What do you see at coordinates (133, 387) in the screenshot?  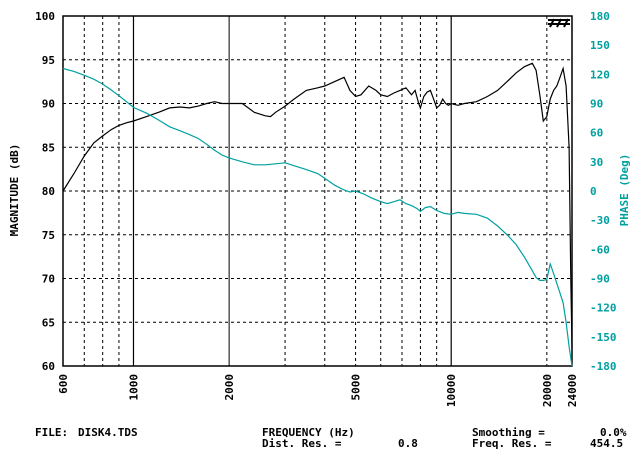 I see `frequency-tick-label: 1000` at bounding box center [133, 387].